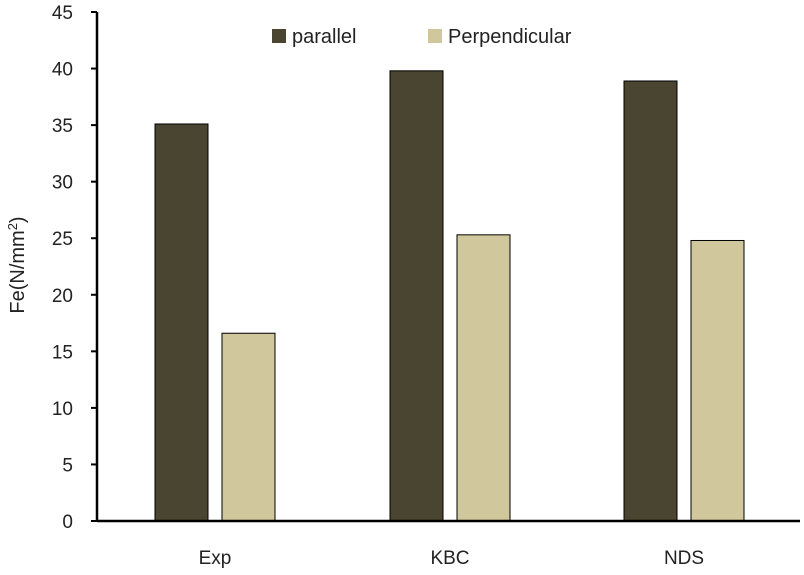  What do you see at coordinates (324, 37) in the screenshot?
I see `legend-label-parallel: parallel` at bounding box center [324, 37].